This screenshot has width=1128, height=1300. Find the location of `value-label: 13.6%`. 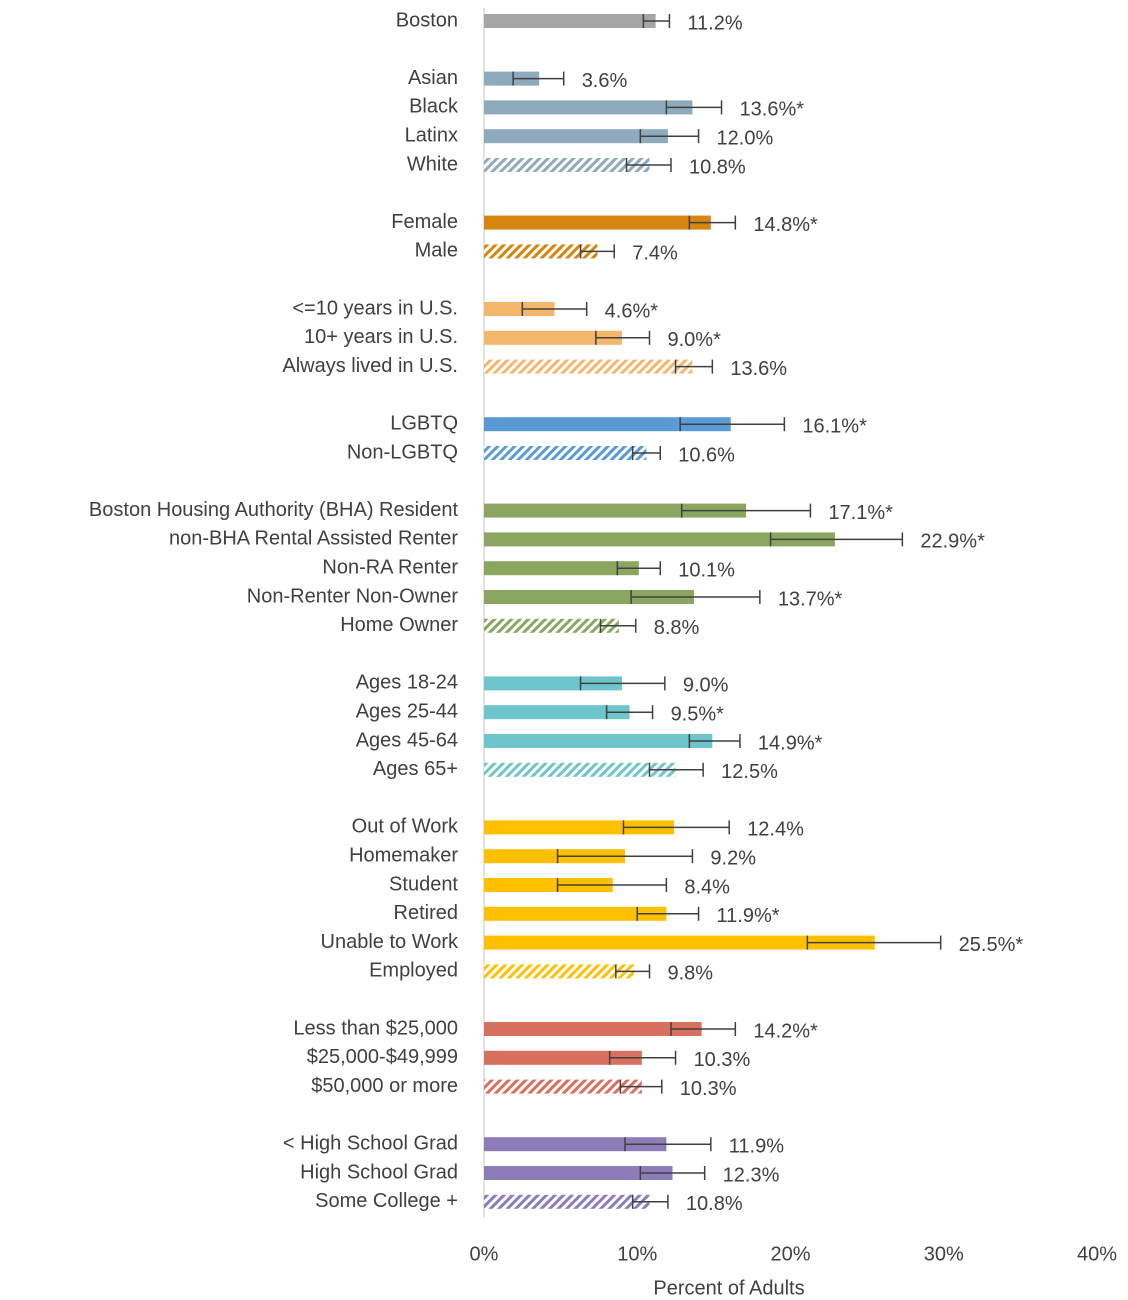

value-label: 13.6% is located at coordinates (758, 369).